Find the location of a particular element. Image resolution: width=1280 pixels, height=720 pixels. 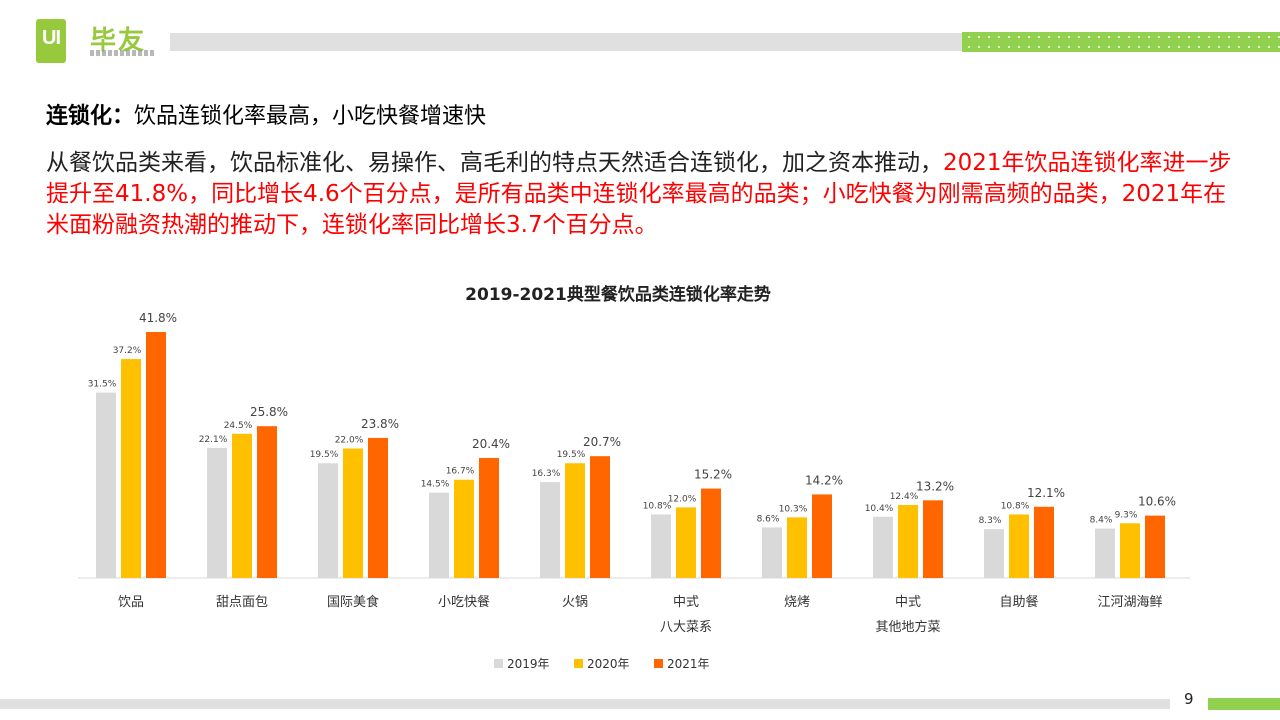

bar-2021年-3 is located at coordinates (489, 517).